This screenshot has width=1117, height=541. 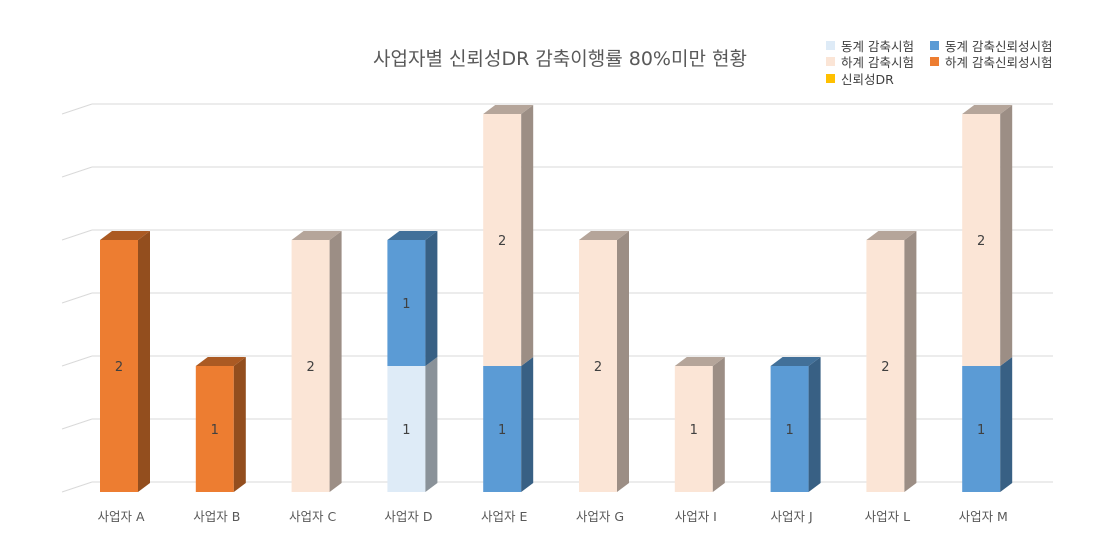 What do you see at coordinates (877, 62) in the screenshot?
I see `legend-label: 하계 감축시험` at bounding box center [877, 62].